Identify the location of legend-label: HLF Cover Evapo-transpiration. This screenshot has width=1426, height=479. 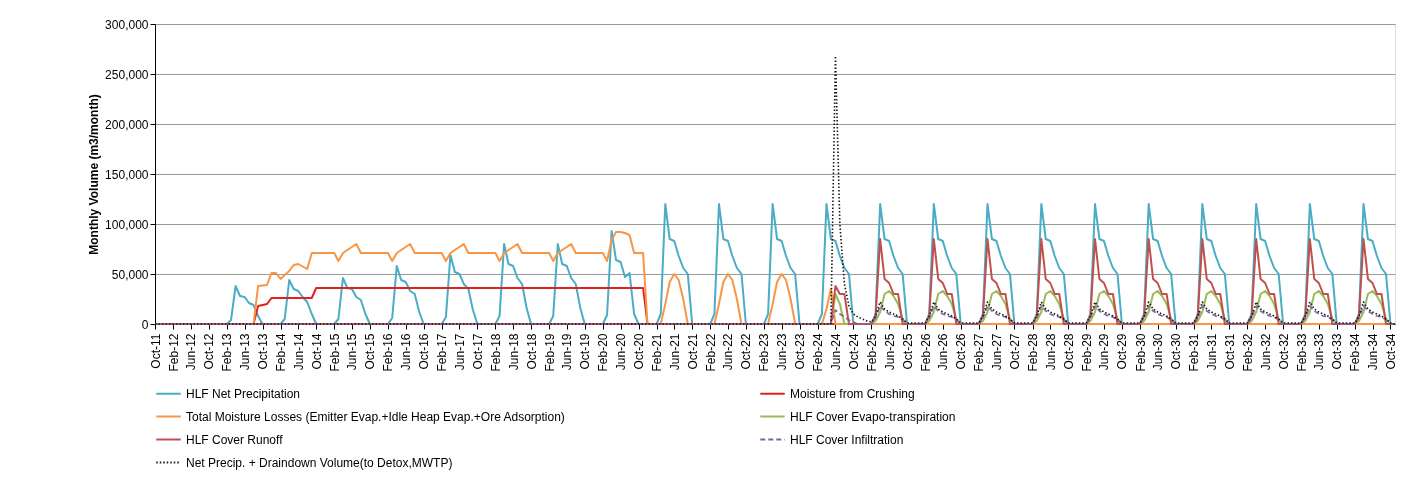
(873, 416).